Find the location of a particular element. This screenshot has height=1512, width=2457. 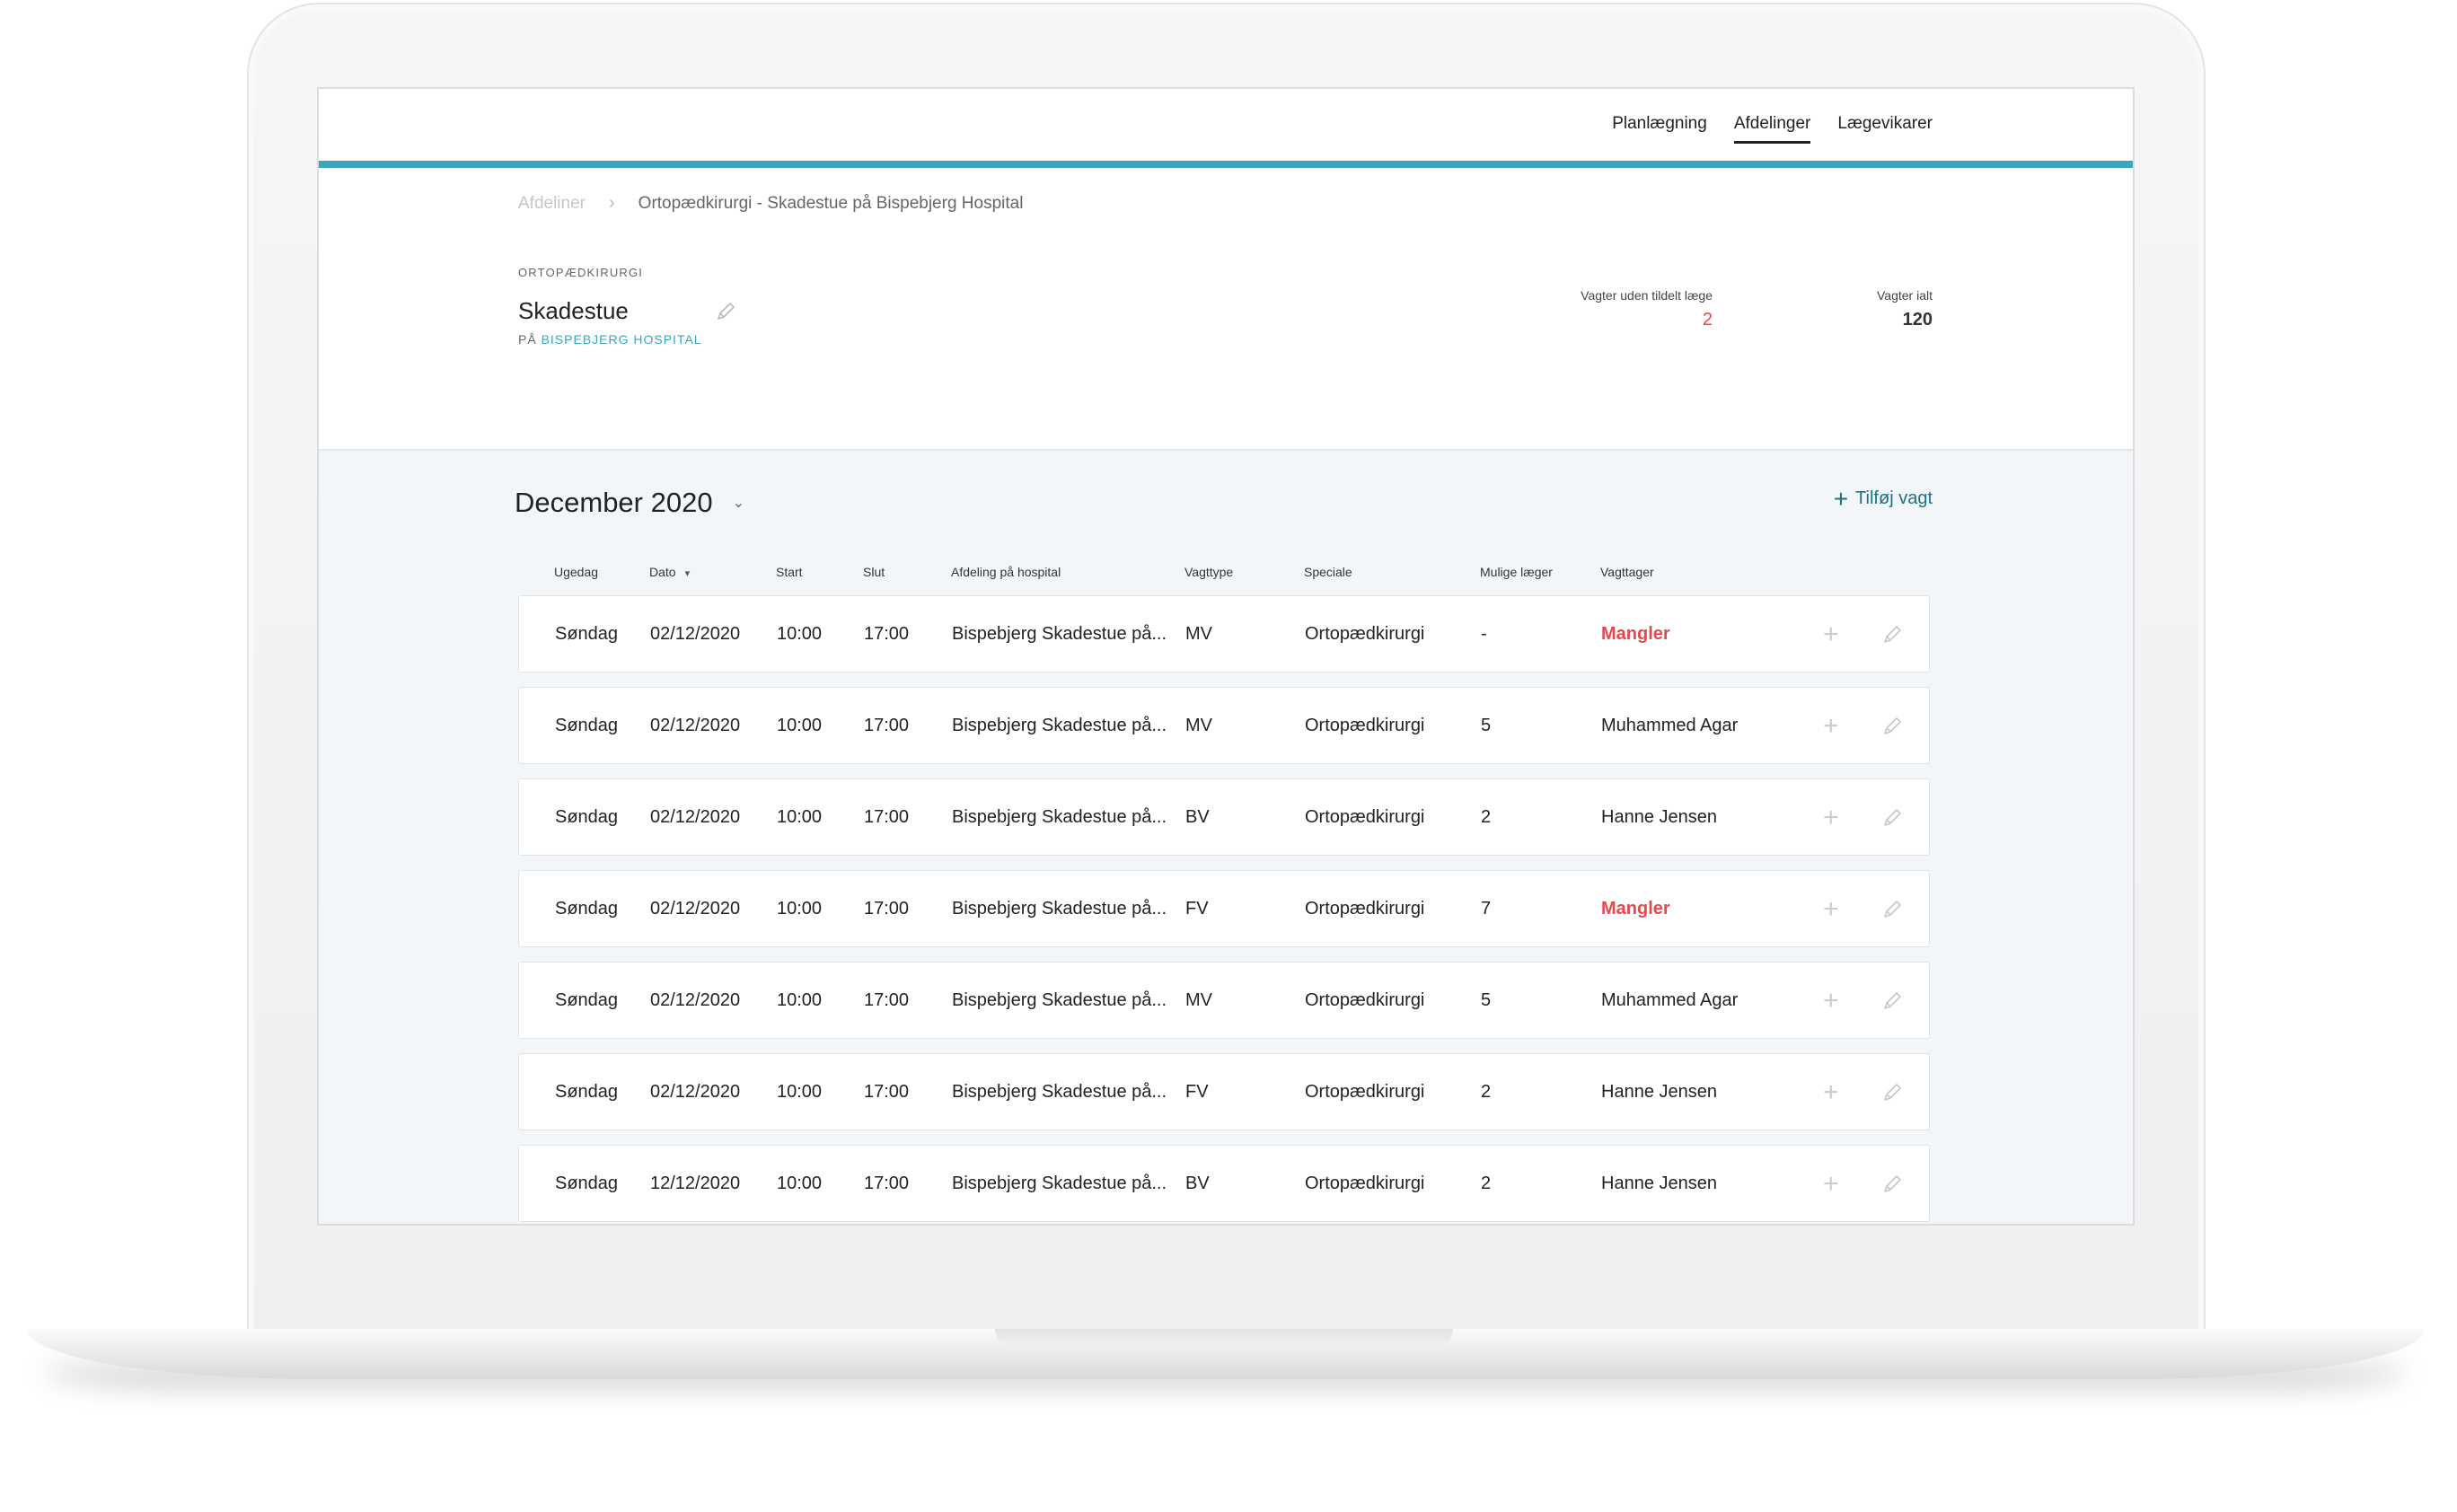

add-shift-button: + Tilføj vagt is located at coordinates (1883, 498).